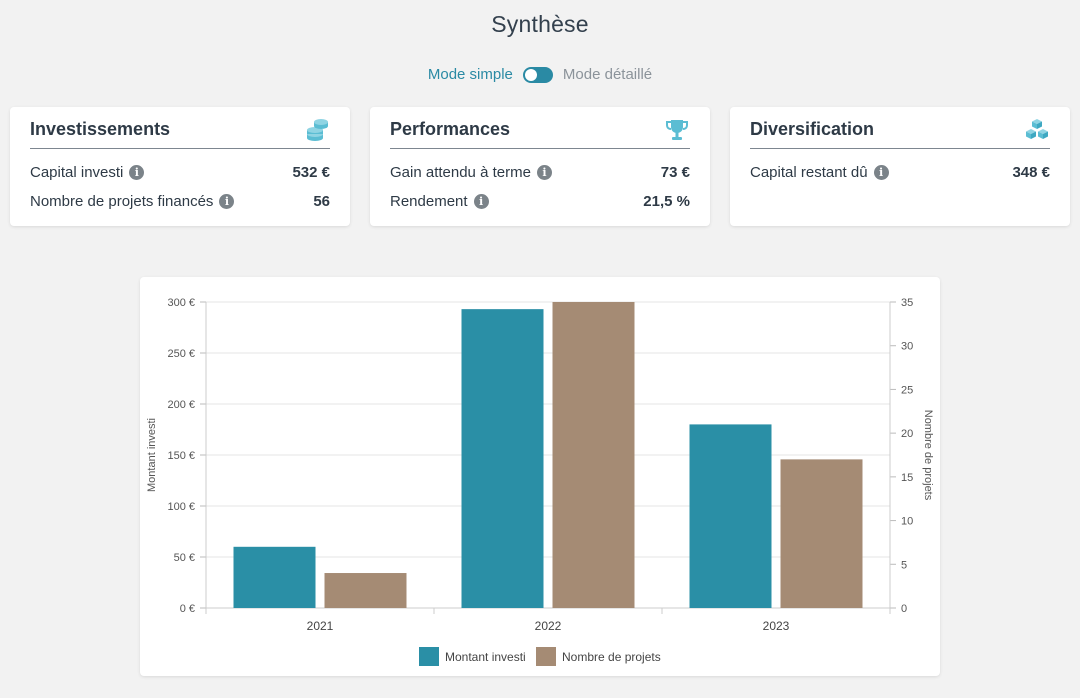 This screenshot has height=698, width=1080. Describe the element at coordinates (677, 130) in the screenshot. I see `trophy-icon` at that location.